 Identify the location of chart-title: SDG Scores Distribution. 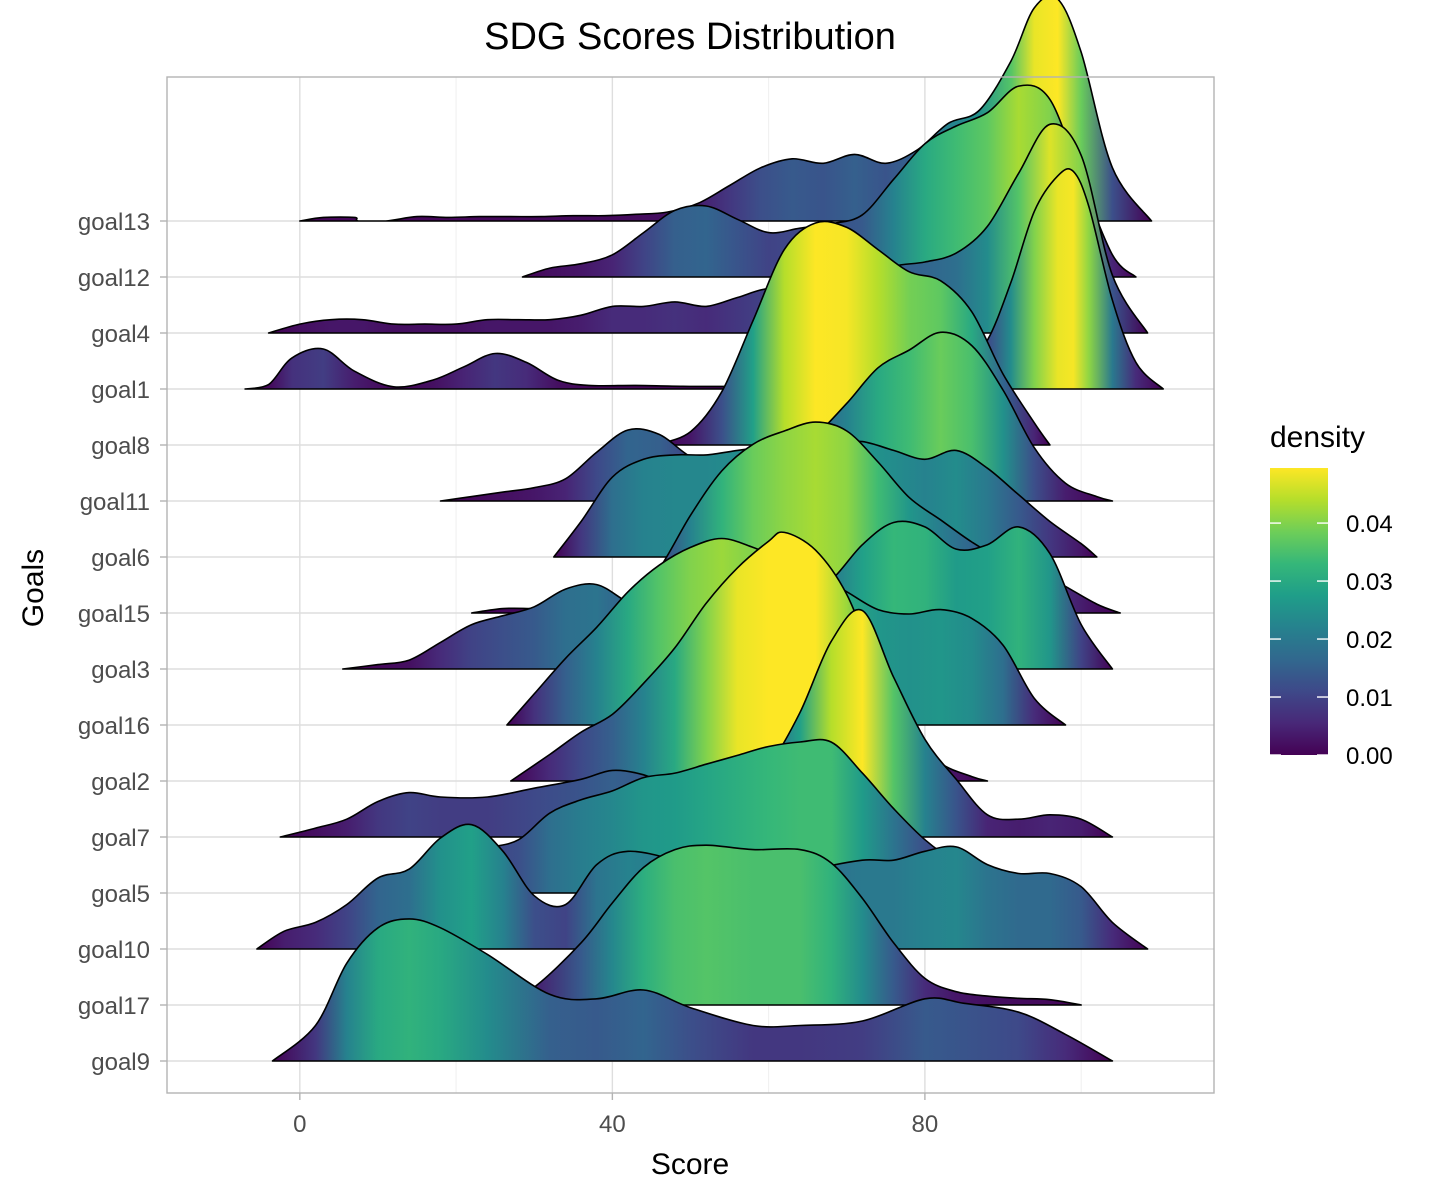
(690, 37).